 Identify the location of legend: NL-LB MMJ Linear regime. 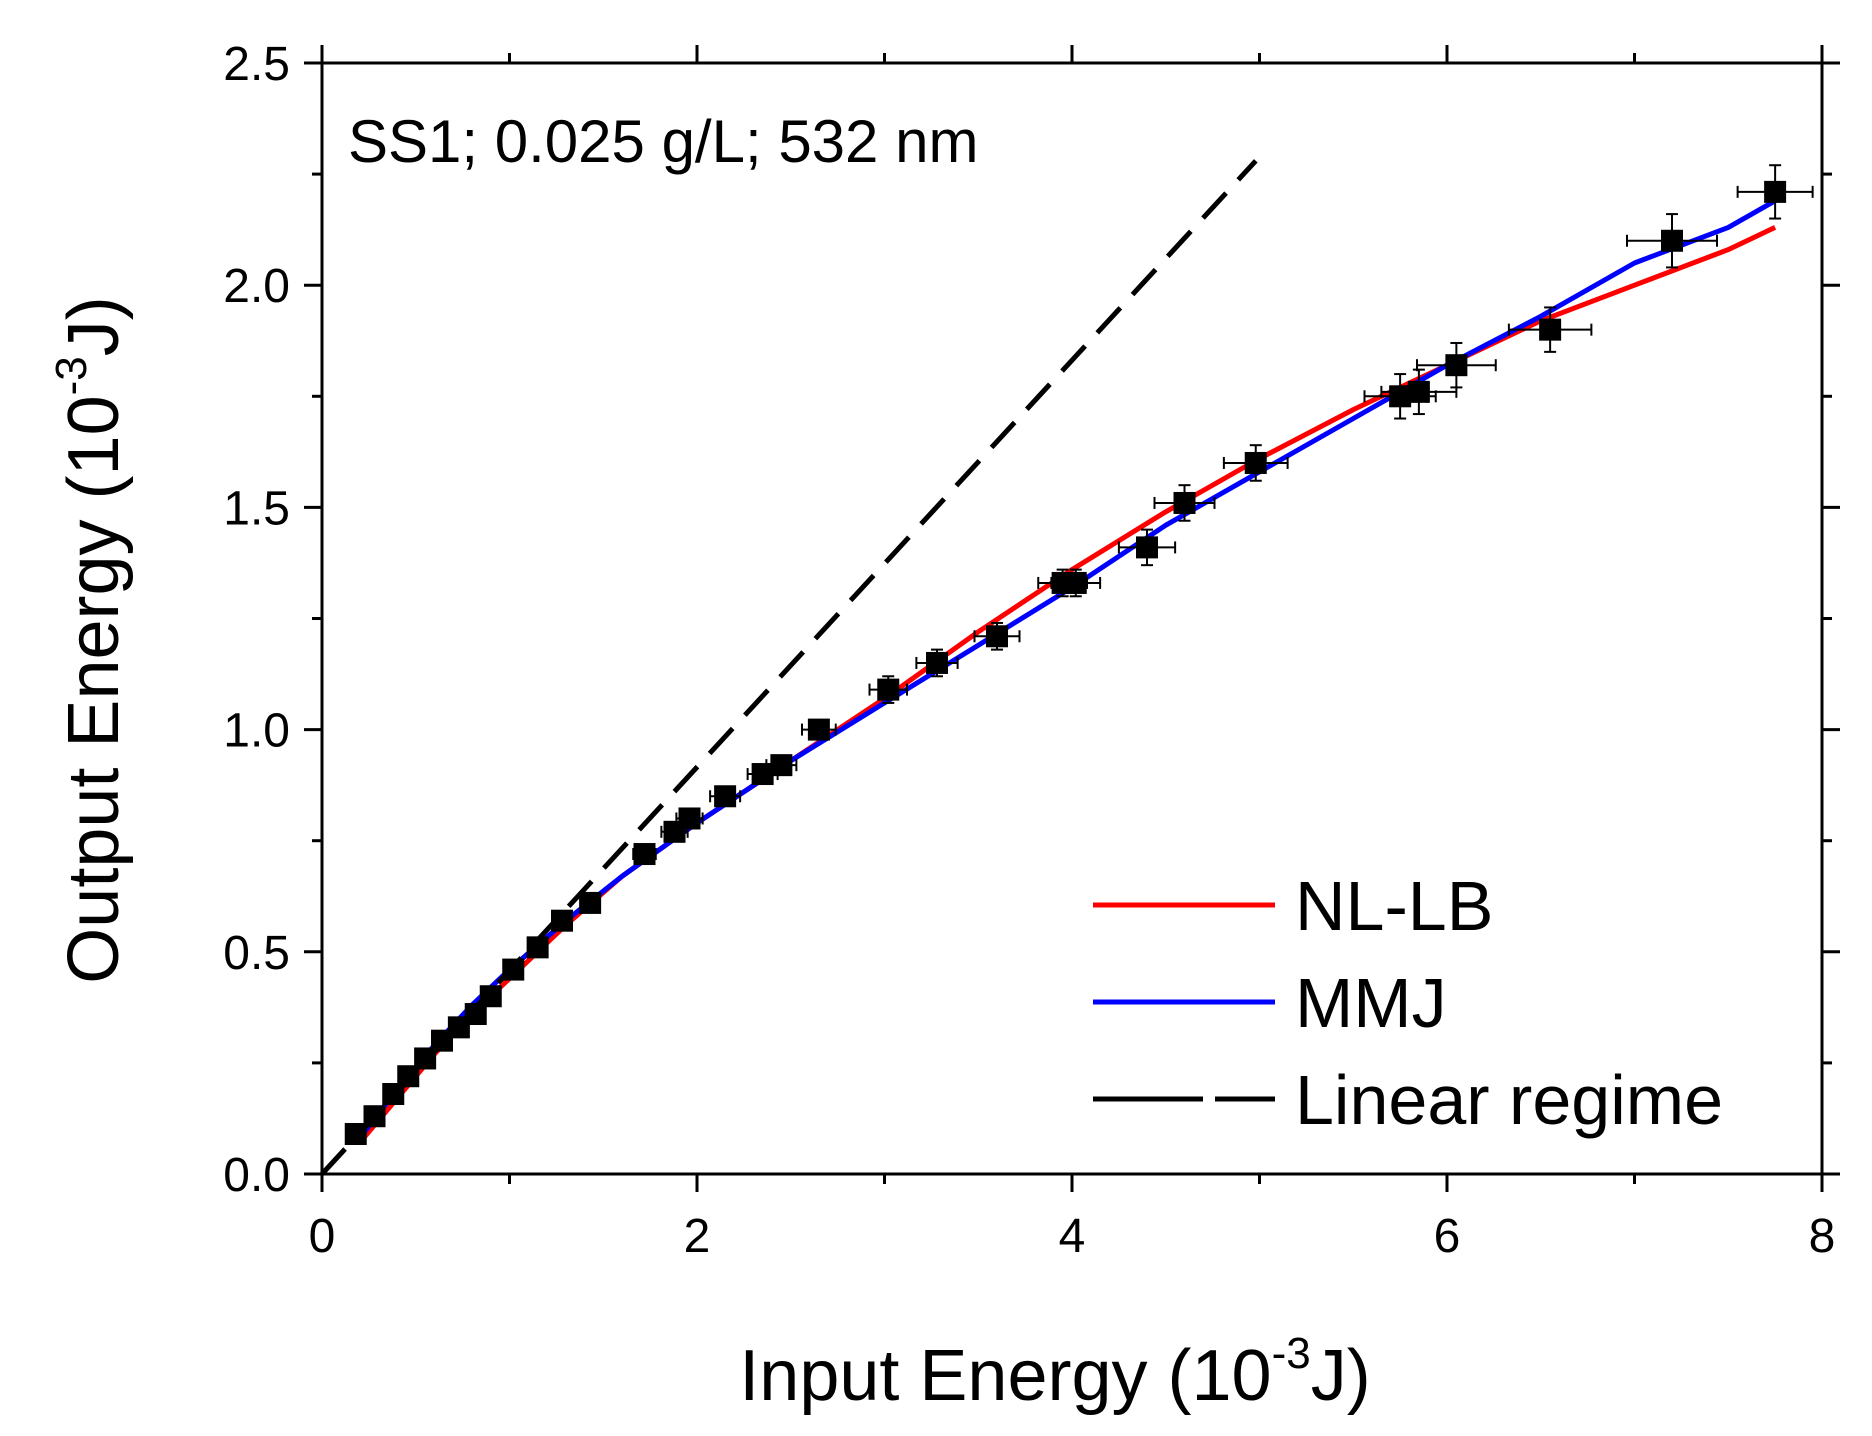
(1408, 1003).